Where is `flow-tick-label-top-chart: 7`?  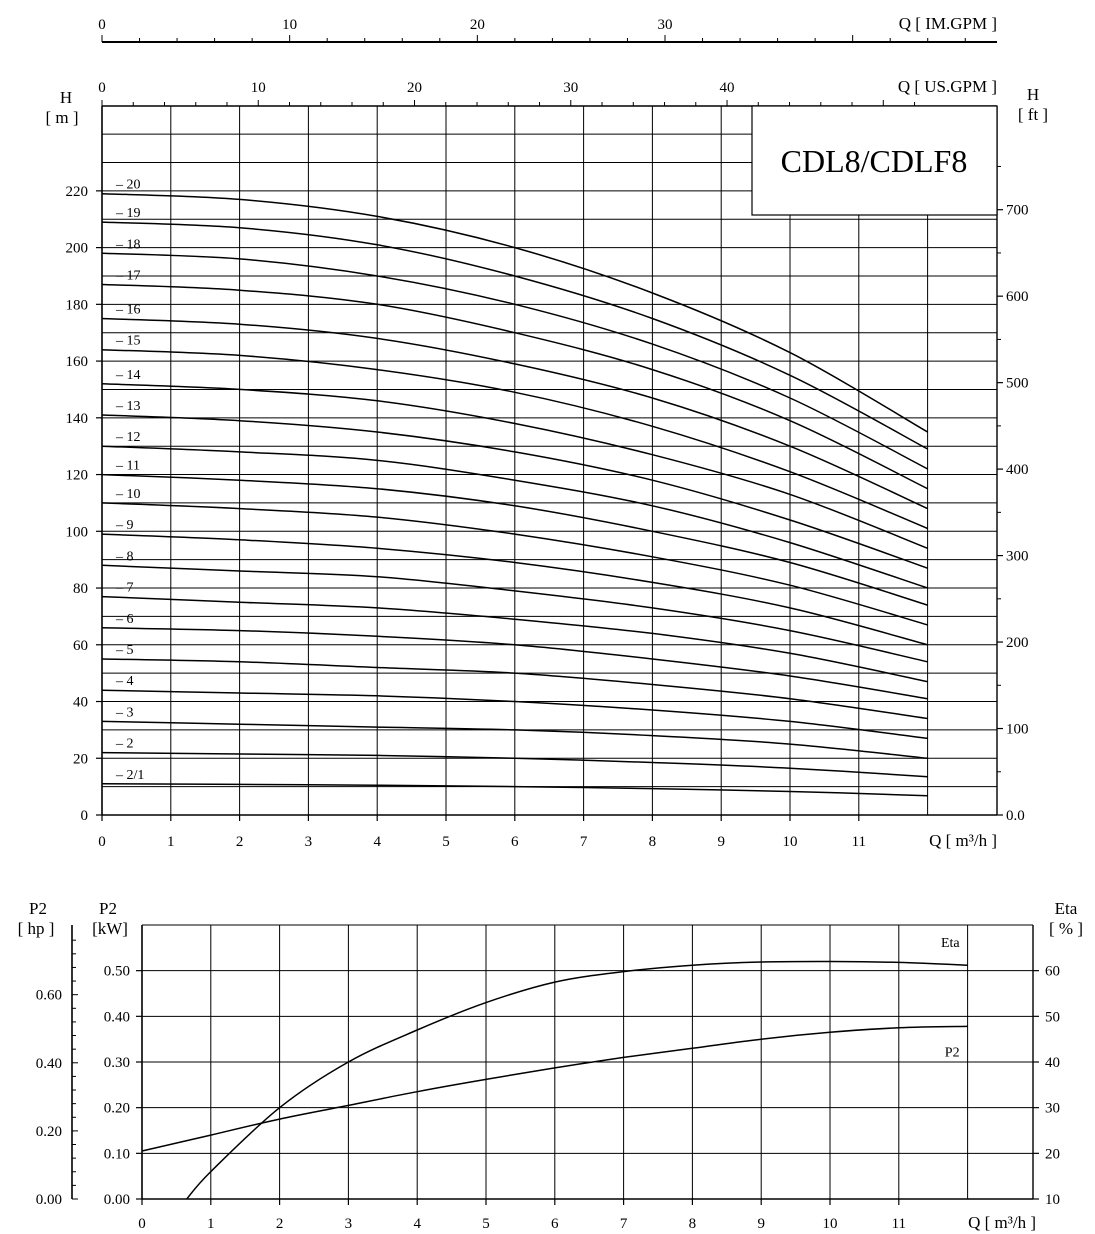
flow-tick-label-top-chart: 7 is located at coordinates (584, 842).